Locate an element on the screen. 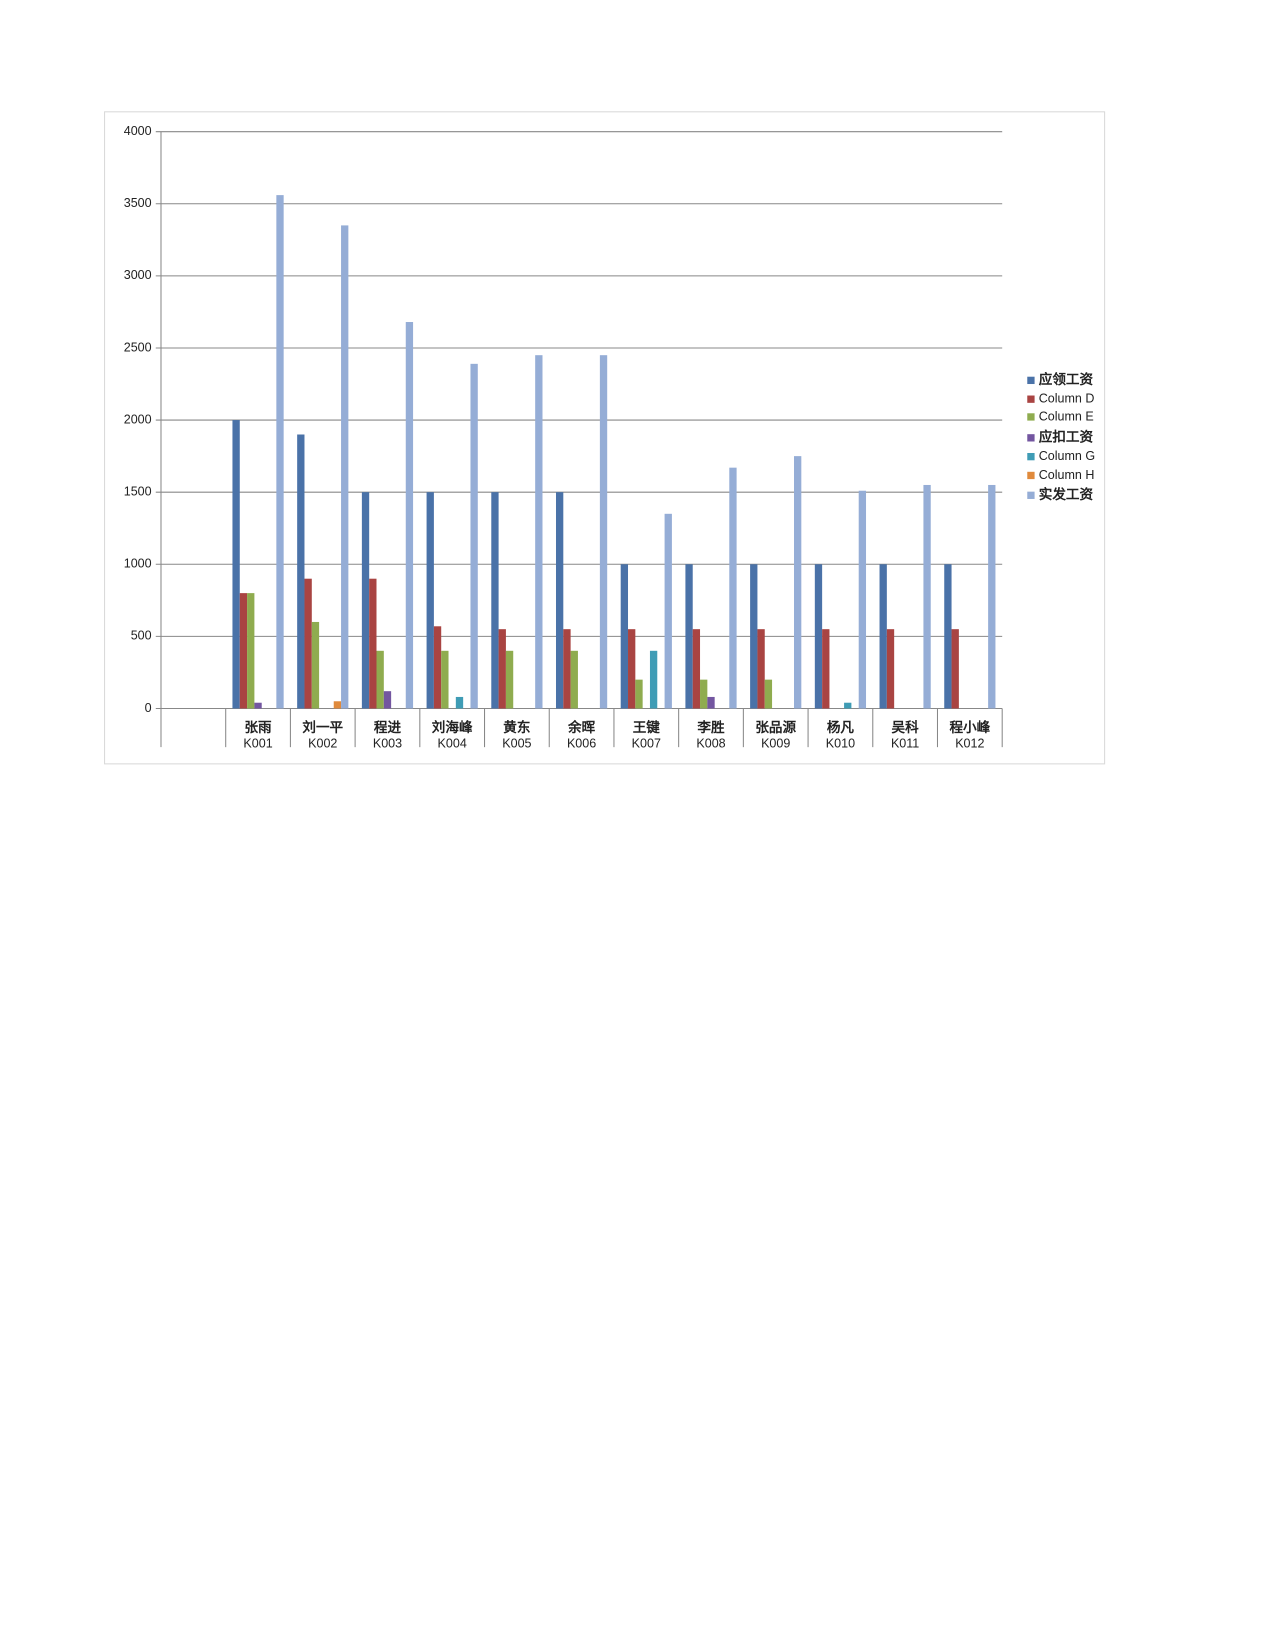  x-subtick-label: K011 is located at coordinates (905, 743).